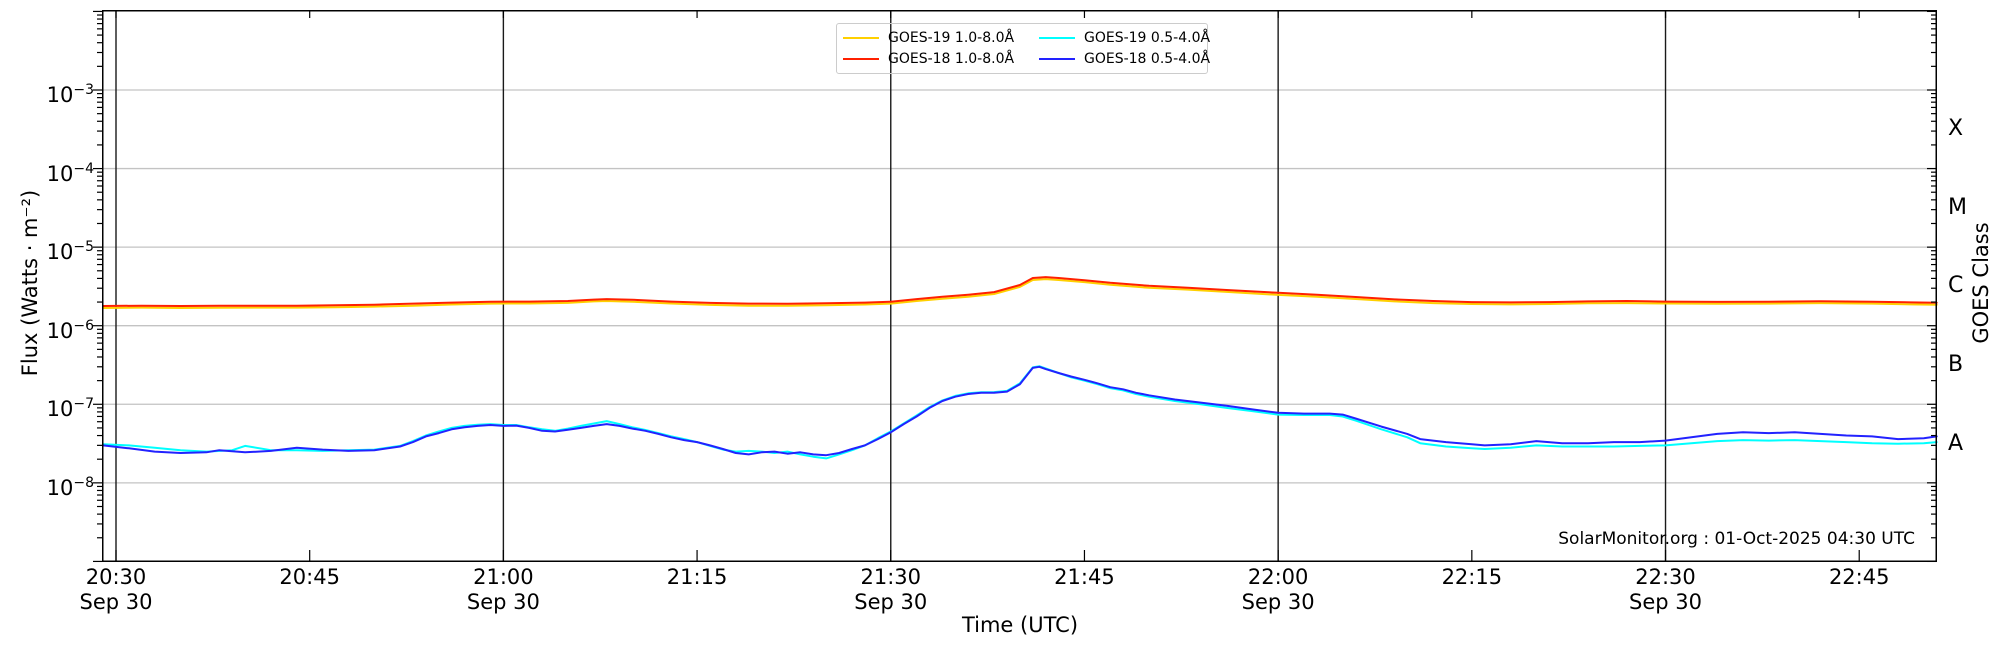 The image size is (2000, 650). What do you see at coordinates (1956, 443) in the screenshot?
I see `goes-class-letter: A` at bounding box center [1956, 443].